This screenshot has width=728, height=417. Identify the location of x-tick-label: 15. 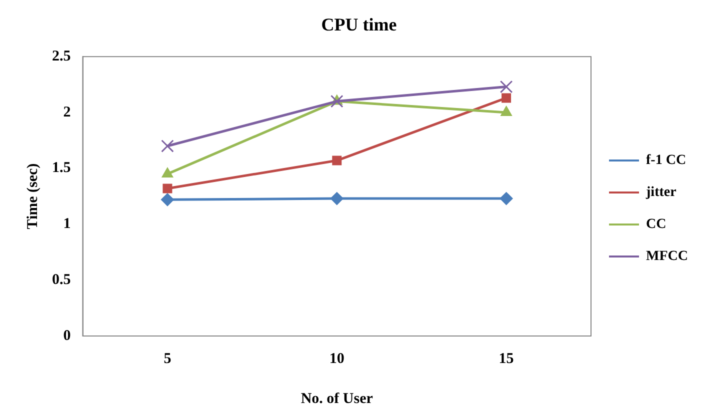
(506, 358).